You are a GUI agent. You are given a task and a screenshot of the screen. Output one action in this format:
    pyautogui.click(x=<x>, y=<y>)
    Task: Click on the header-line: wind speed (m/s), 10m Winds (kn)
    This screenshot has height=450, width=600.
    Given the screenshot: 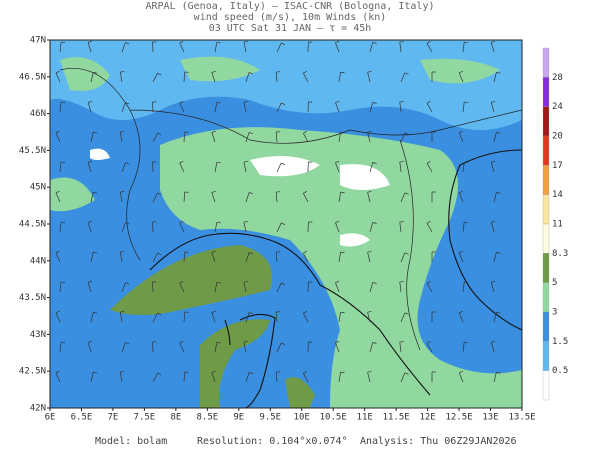 What is the action you would take?
    pyautogui.click(x=290, y=17)
    